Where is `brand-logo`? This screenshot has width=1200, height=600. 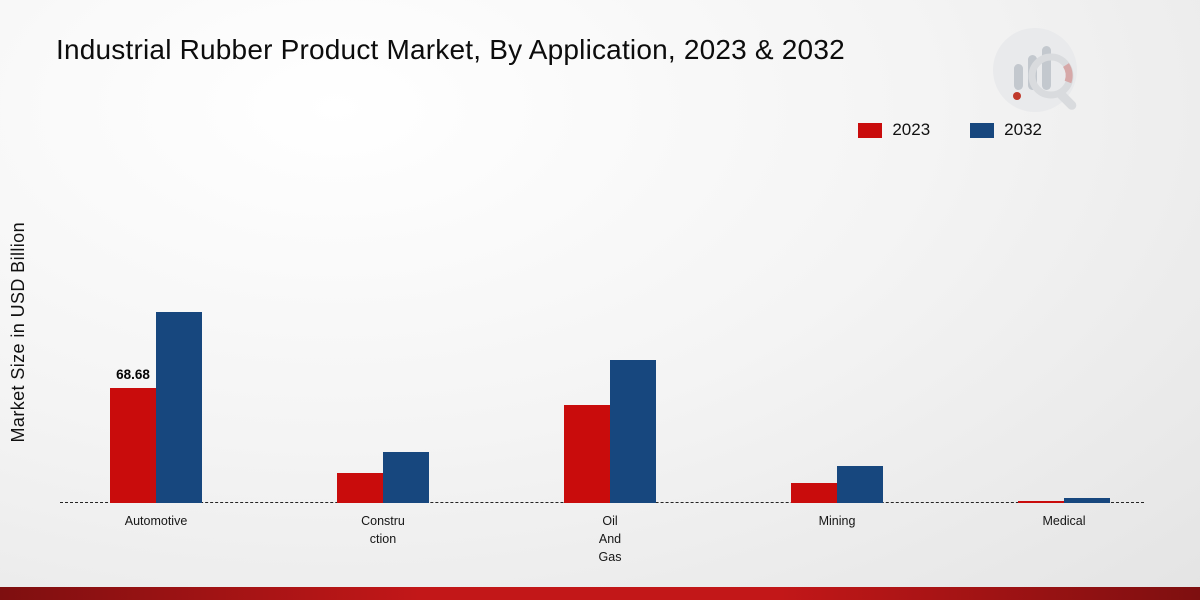 brand-logo is located at coordinates (1035, 70).